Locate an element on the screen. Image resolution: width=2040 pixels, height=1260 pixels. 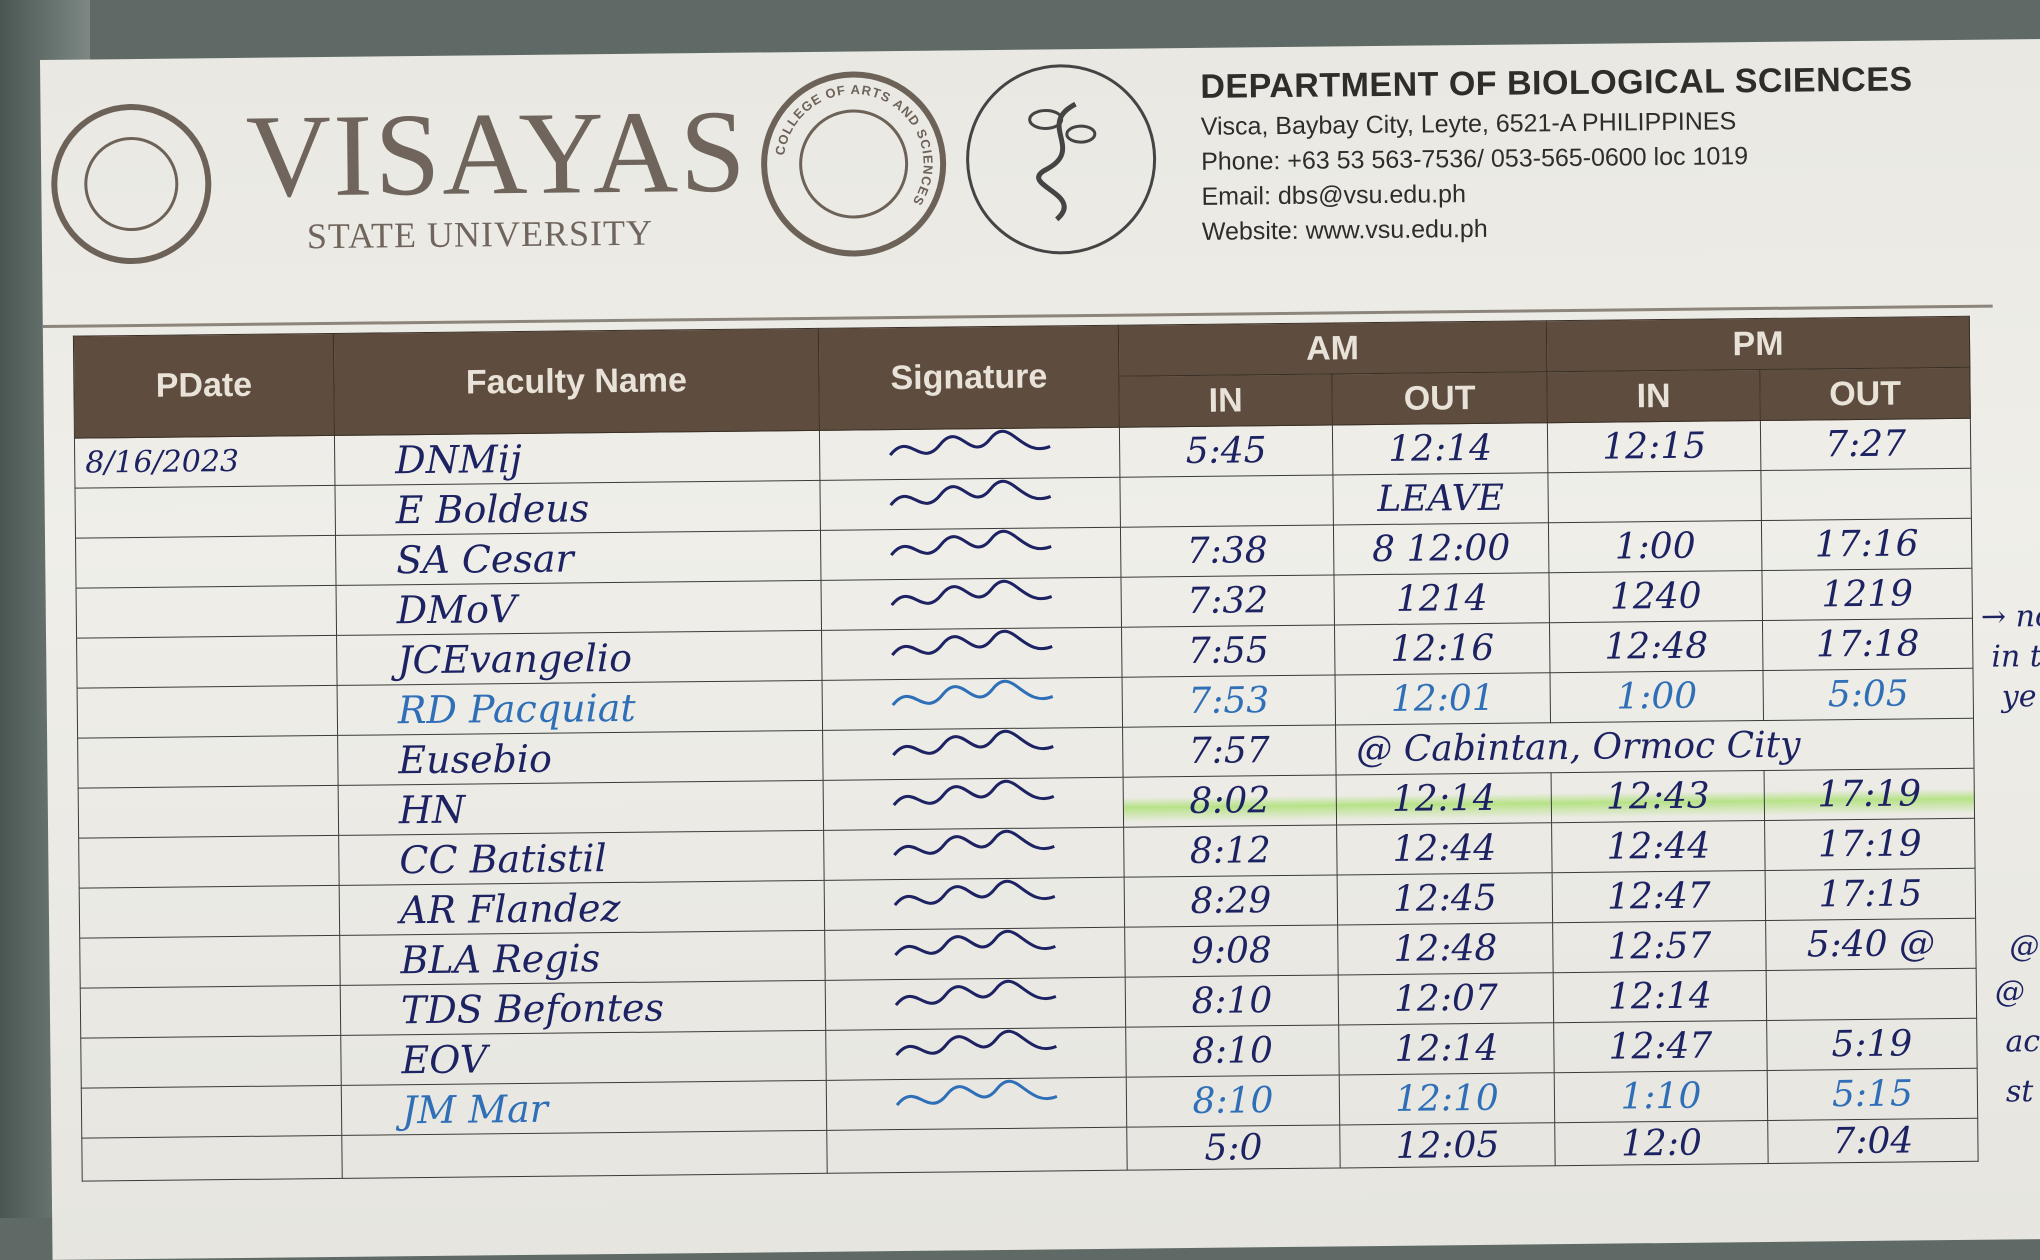
faculty-name-cell: AR Flandez is located at coordinates (582, 908).